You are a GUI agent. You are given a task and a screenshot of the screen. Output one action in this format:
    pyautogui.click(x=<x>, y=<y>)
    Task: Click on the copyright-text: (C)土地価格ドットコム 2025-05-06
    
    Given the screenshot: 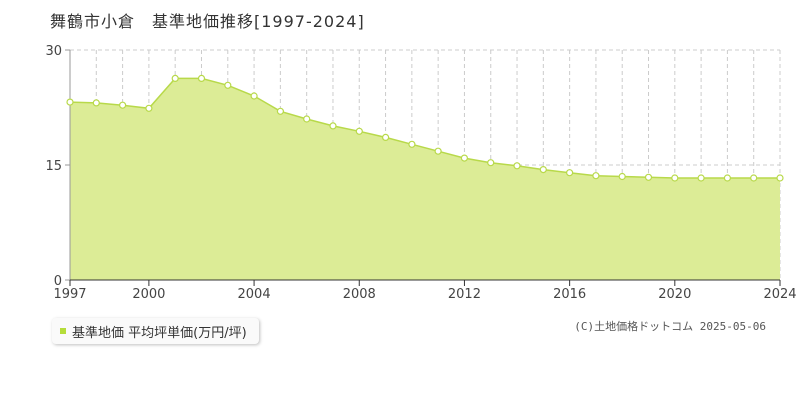 What is the action you would take?
    pyautogui.click(x=670, y=326)
    